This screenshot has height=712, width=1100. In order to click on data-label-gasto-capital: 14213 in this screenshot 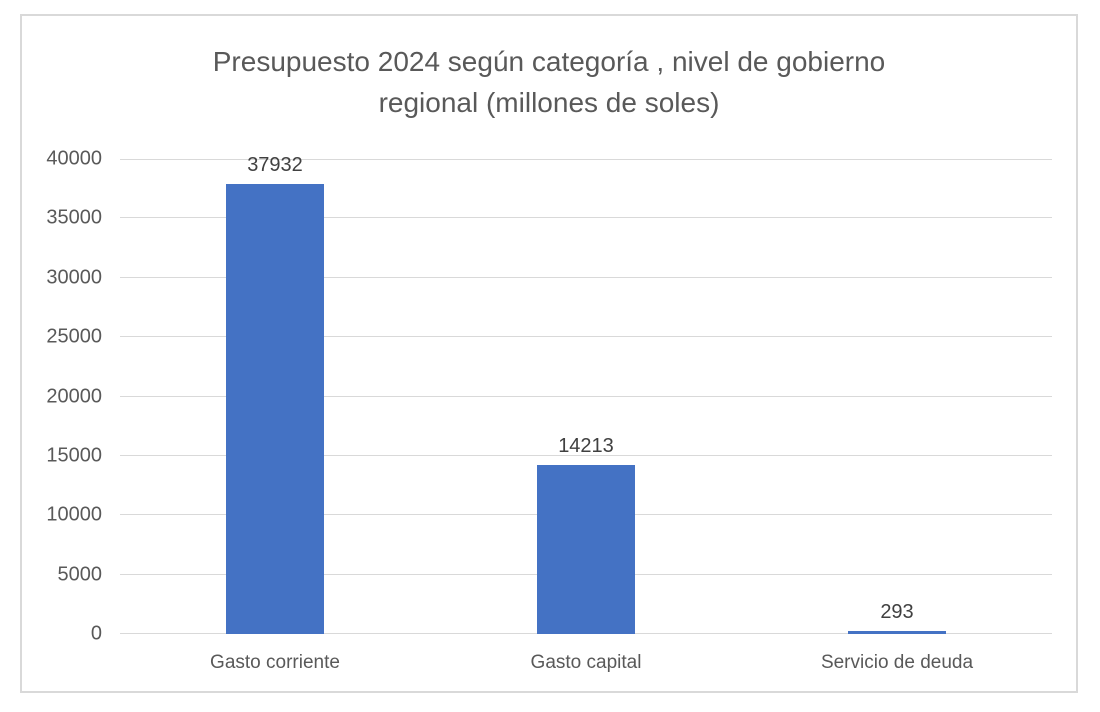, I will do `click(586, 446)`.